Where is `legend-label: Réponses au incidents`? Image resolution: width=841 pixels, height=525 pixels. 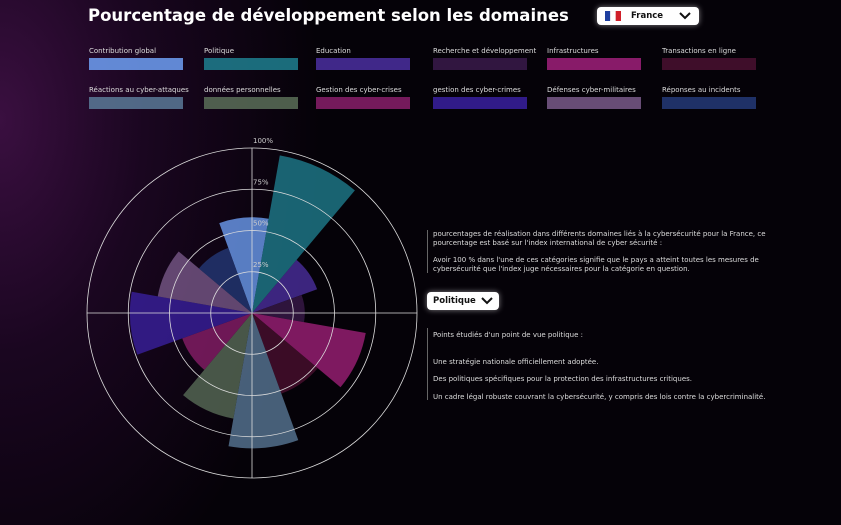 legend-label: Réponses au incidents is located at coordinates (701, 90).